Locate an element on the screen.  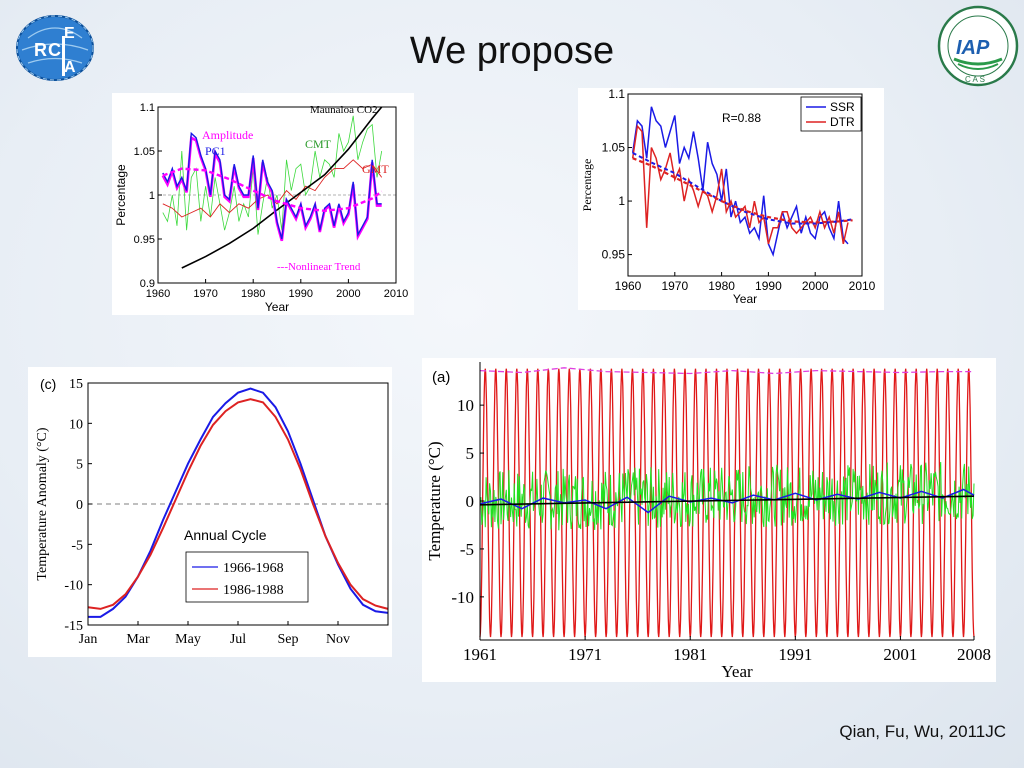
chart2-x-tick-label: 1990 is located at coordinates (768, 286).